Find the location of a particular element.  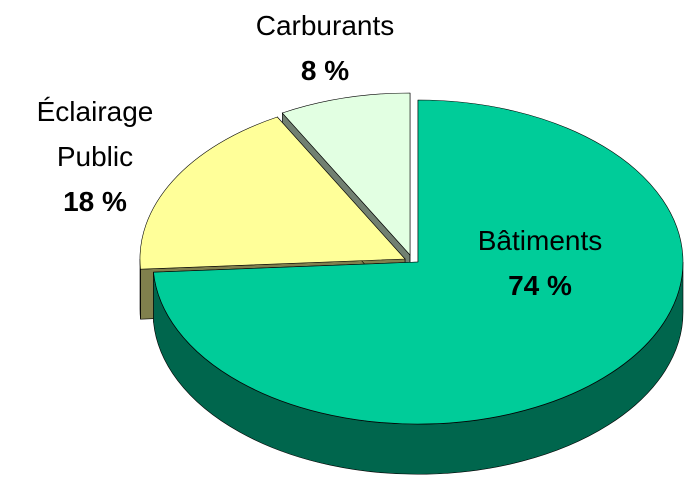

value-label: 74 % is located at coordinates (540, 285).